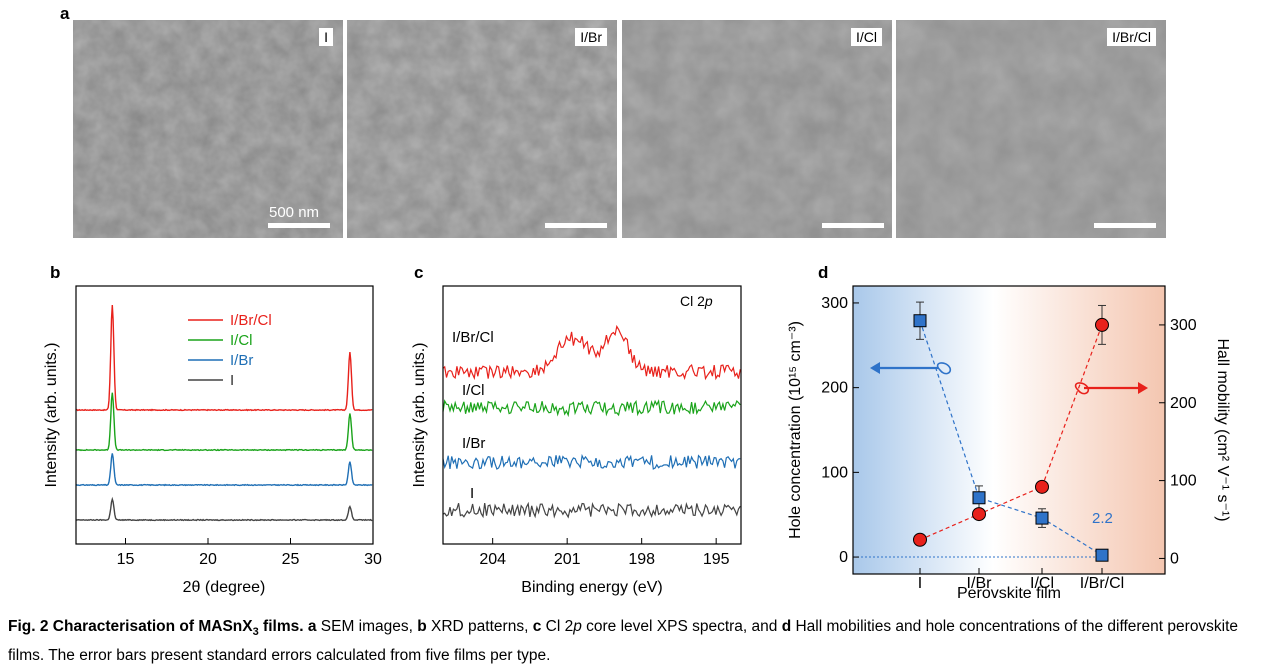  What do you see at coordinates (373, 559) in the screenshot?
I see `x-tick-label: 30` at bounding box center [373, 559].